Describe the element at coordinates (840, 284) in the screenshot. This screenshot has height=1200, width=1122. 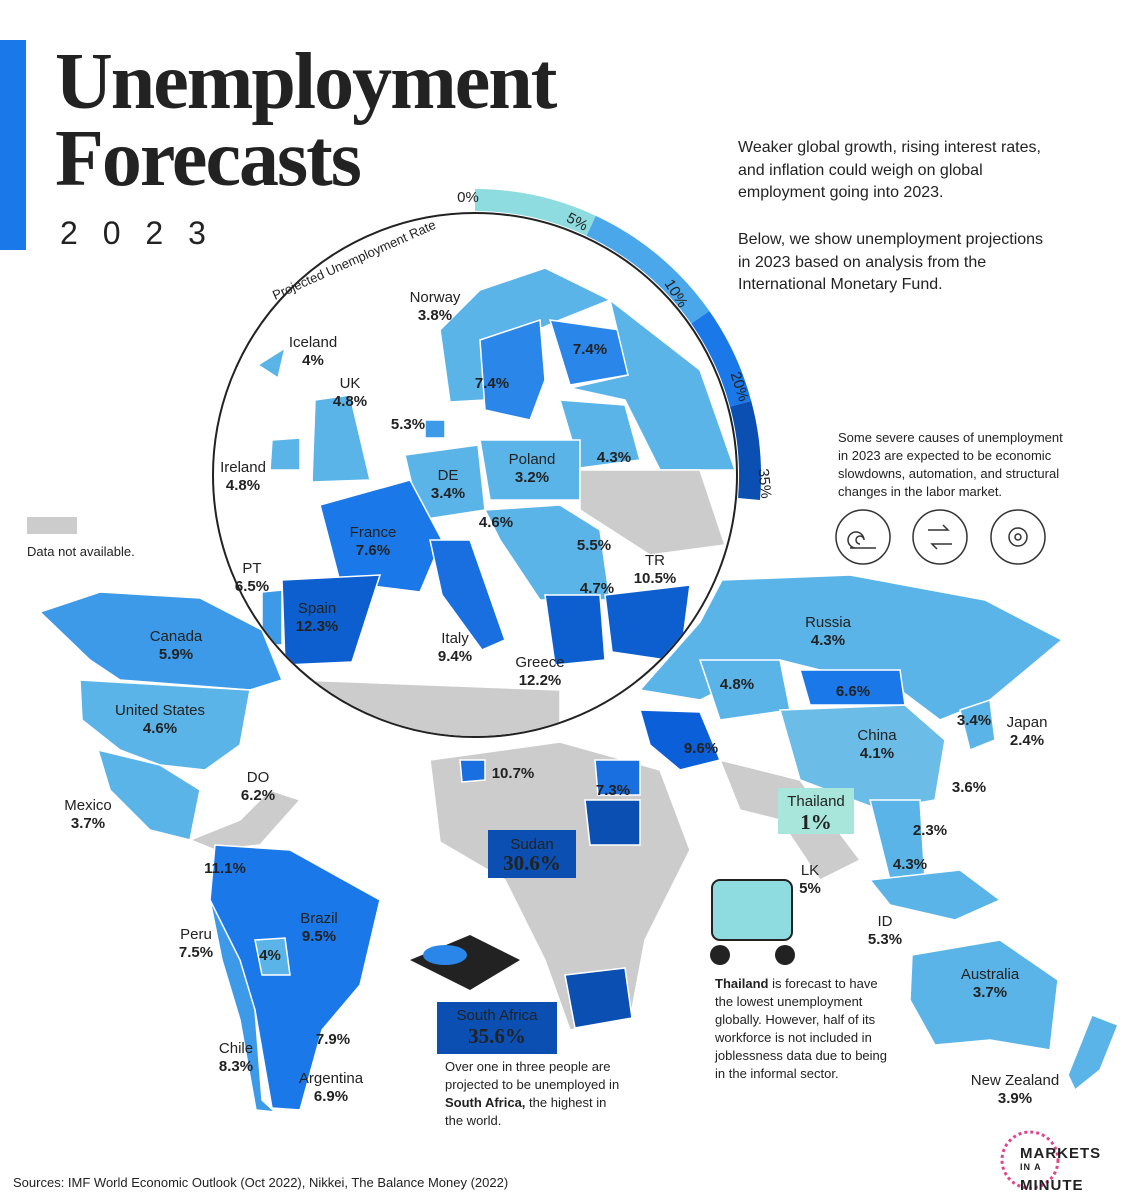
I see `intro-text: International Monetary Fund.` at that location.